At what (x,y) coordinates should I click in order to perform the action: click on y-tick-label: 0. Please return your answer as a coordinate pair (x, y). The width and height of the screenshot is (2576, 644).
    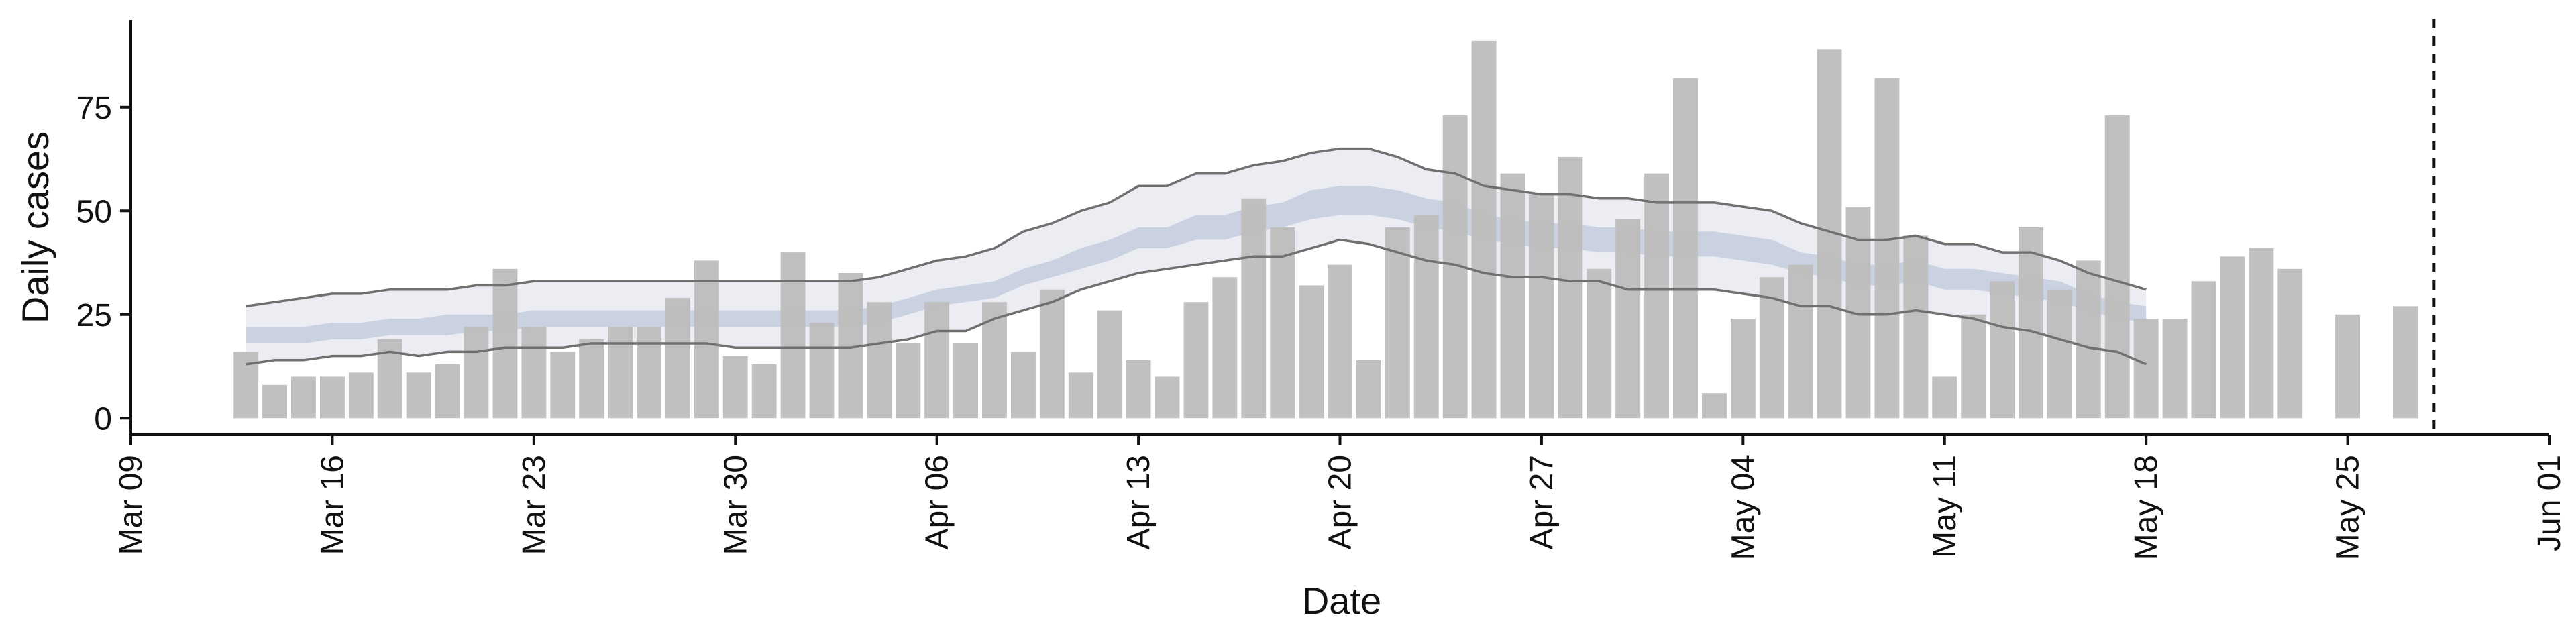
    Looking at the image, I should click on (103, 419).